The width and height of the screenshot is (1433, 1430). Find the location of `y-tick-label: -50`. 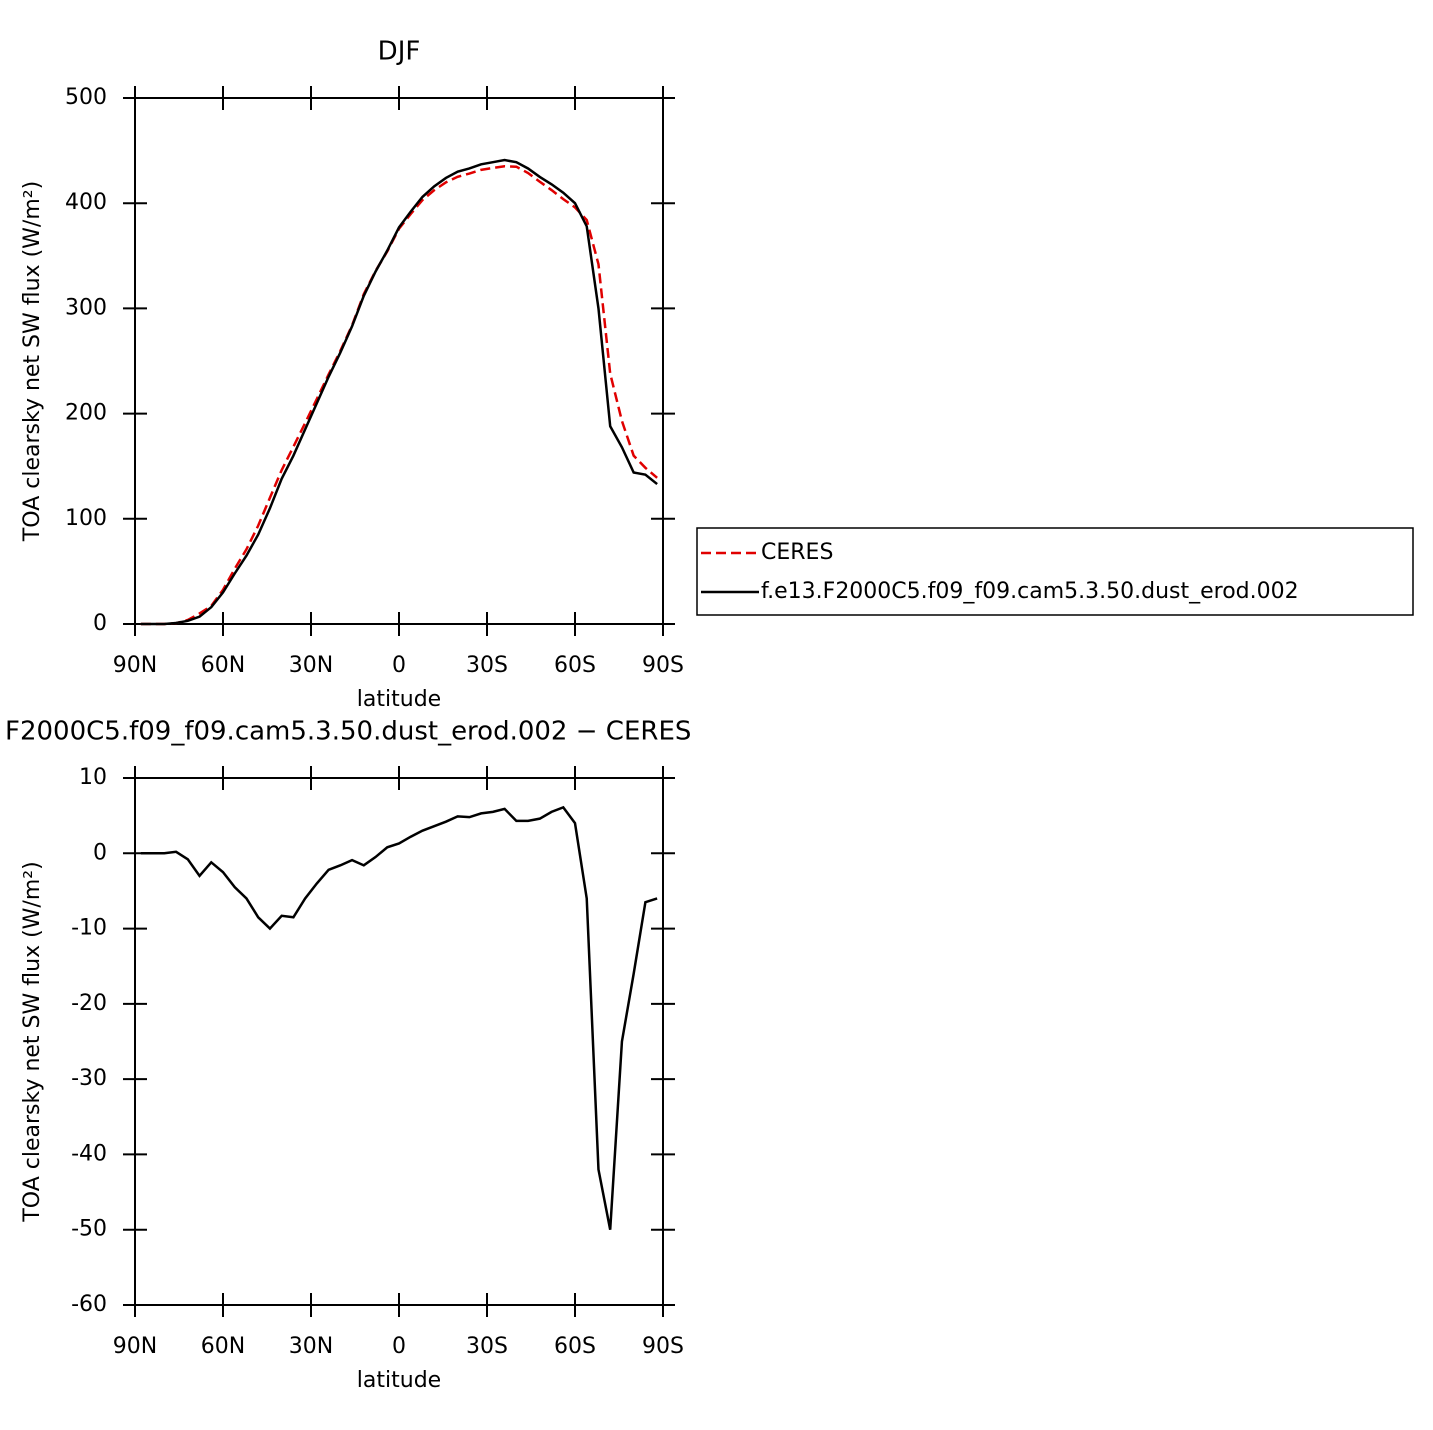

y-tick-label: -50 is located at coordinates (89, 1229).